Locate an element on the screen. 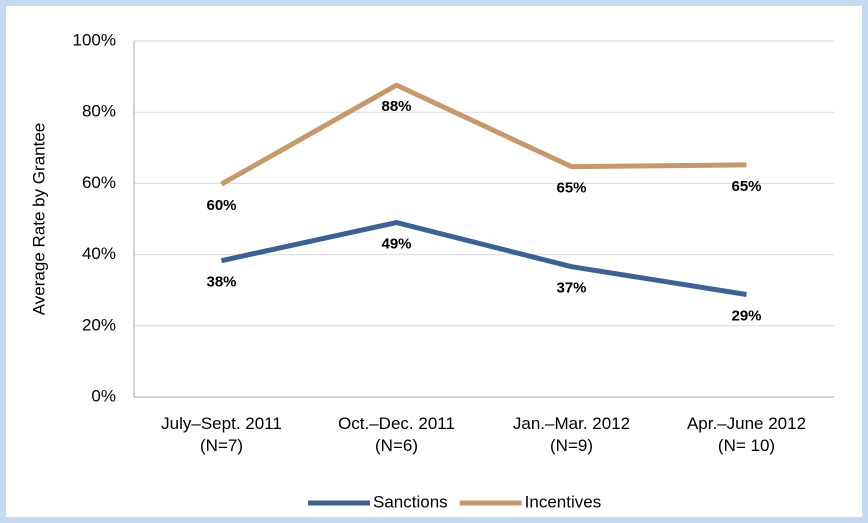  x-tick-label: Apr.–June 2012 (N= 10) is located at coordinates (746, 434).